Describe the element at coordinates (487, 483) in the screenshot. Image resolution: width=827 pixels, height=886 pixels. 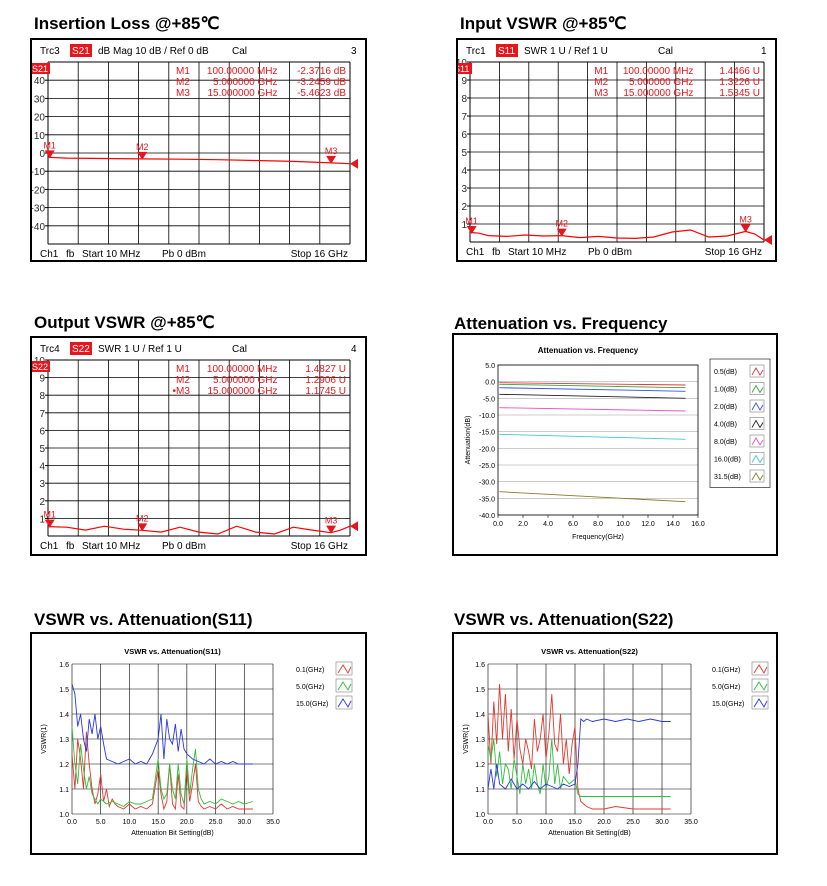
I see `y-tick-label: -30.0` at that location.